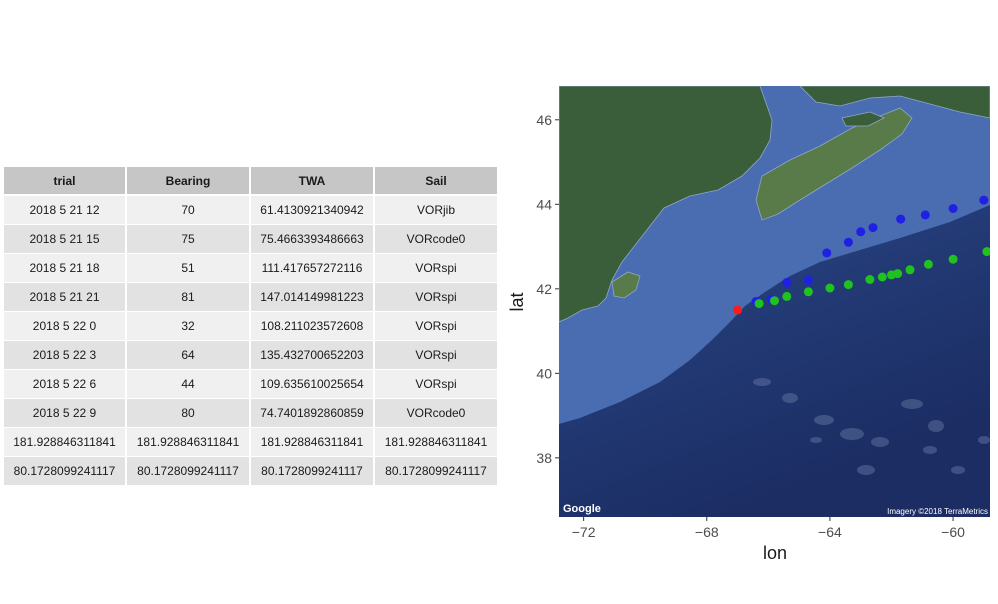 This screenshot has height=604, width=998. What do you see at coordinates (544, 204) in the screenshot?
I see `y-tick-label: 44` at bounding box center [544, 204].